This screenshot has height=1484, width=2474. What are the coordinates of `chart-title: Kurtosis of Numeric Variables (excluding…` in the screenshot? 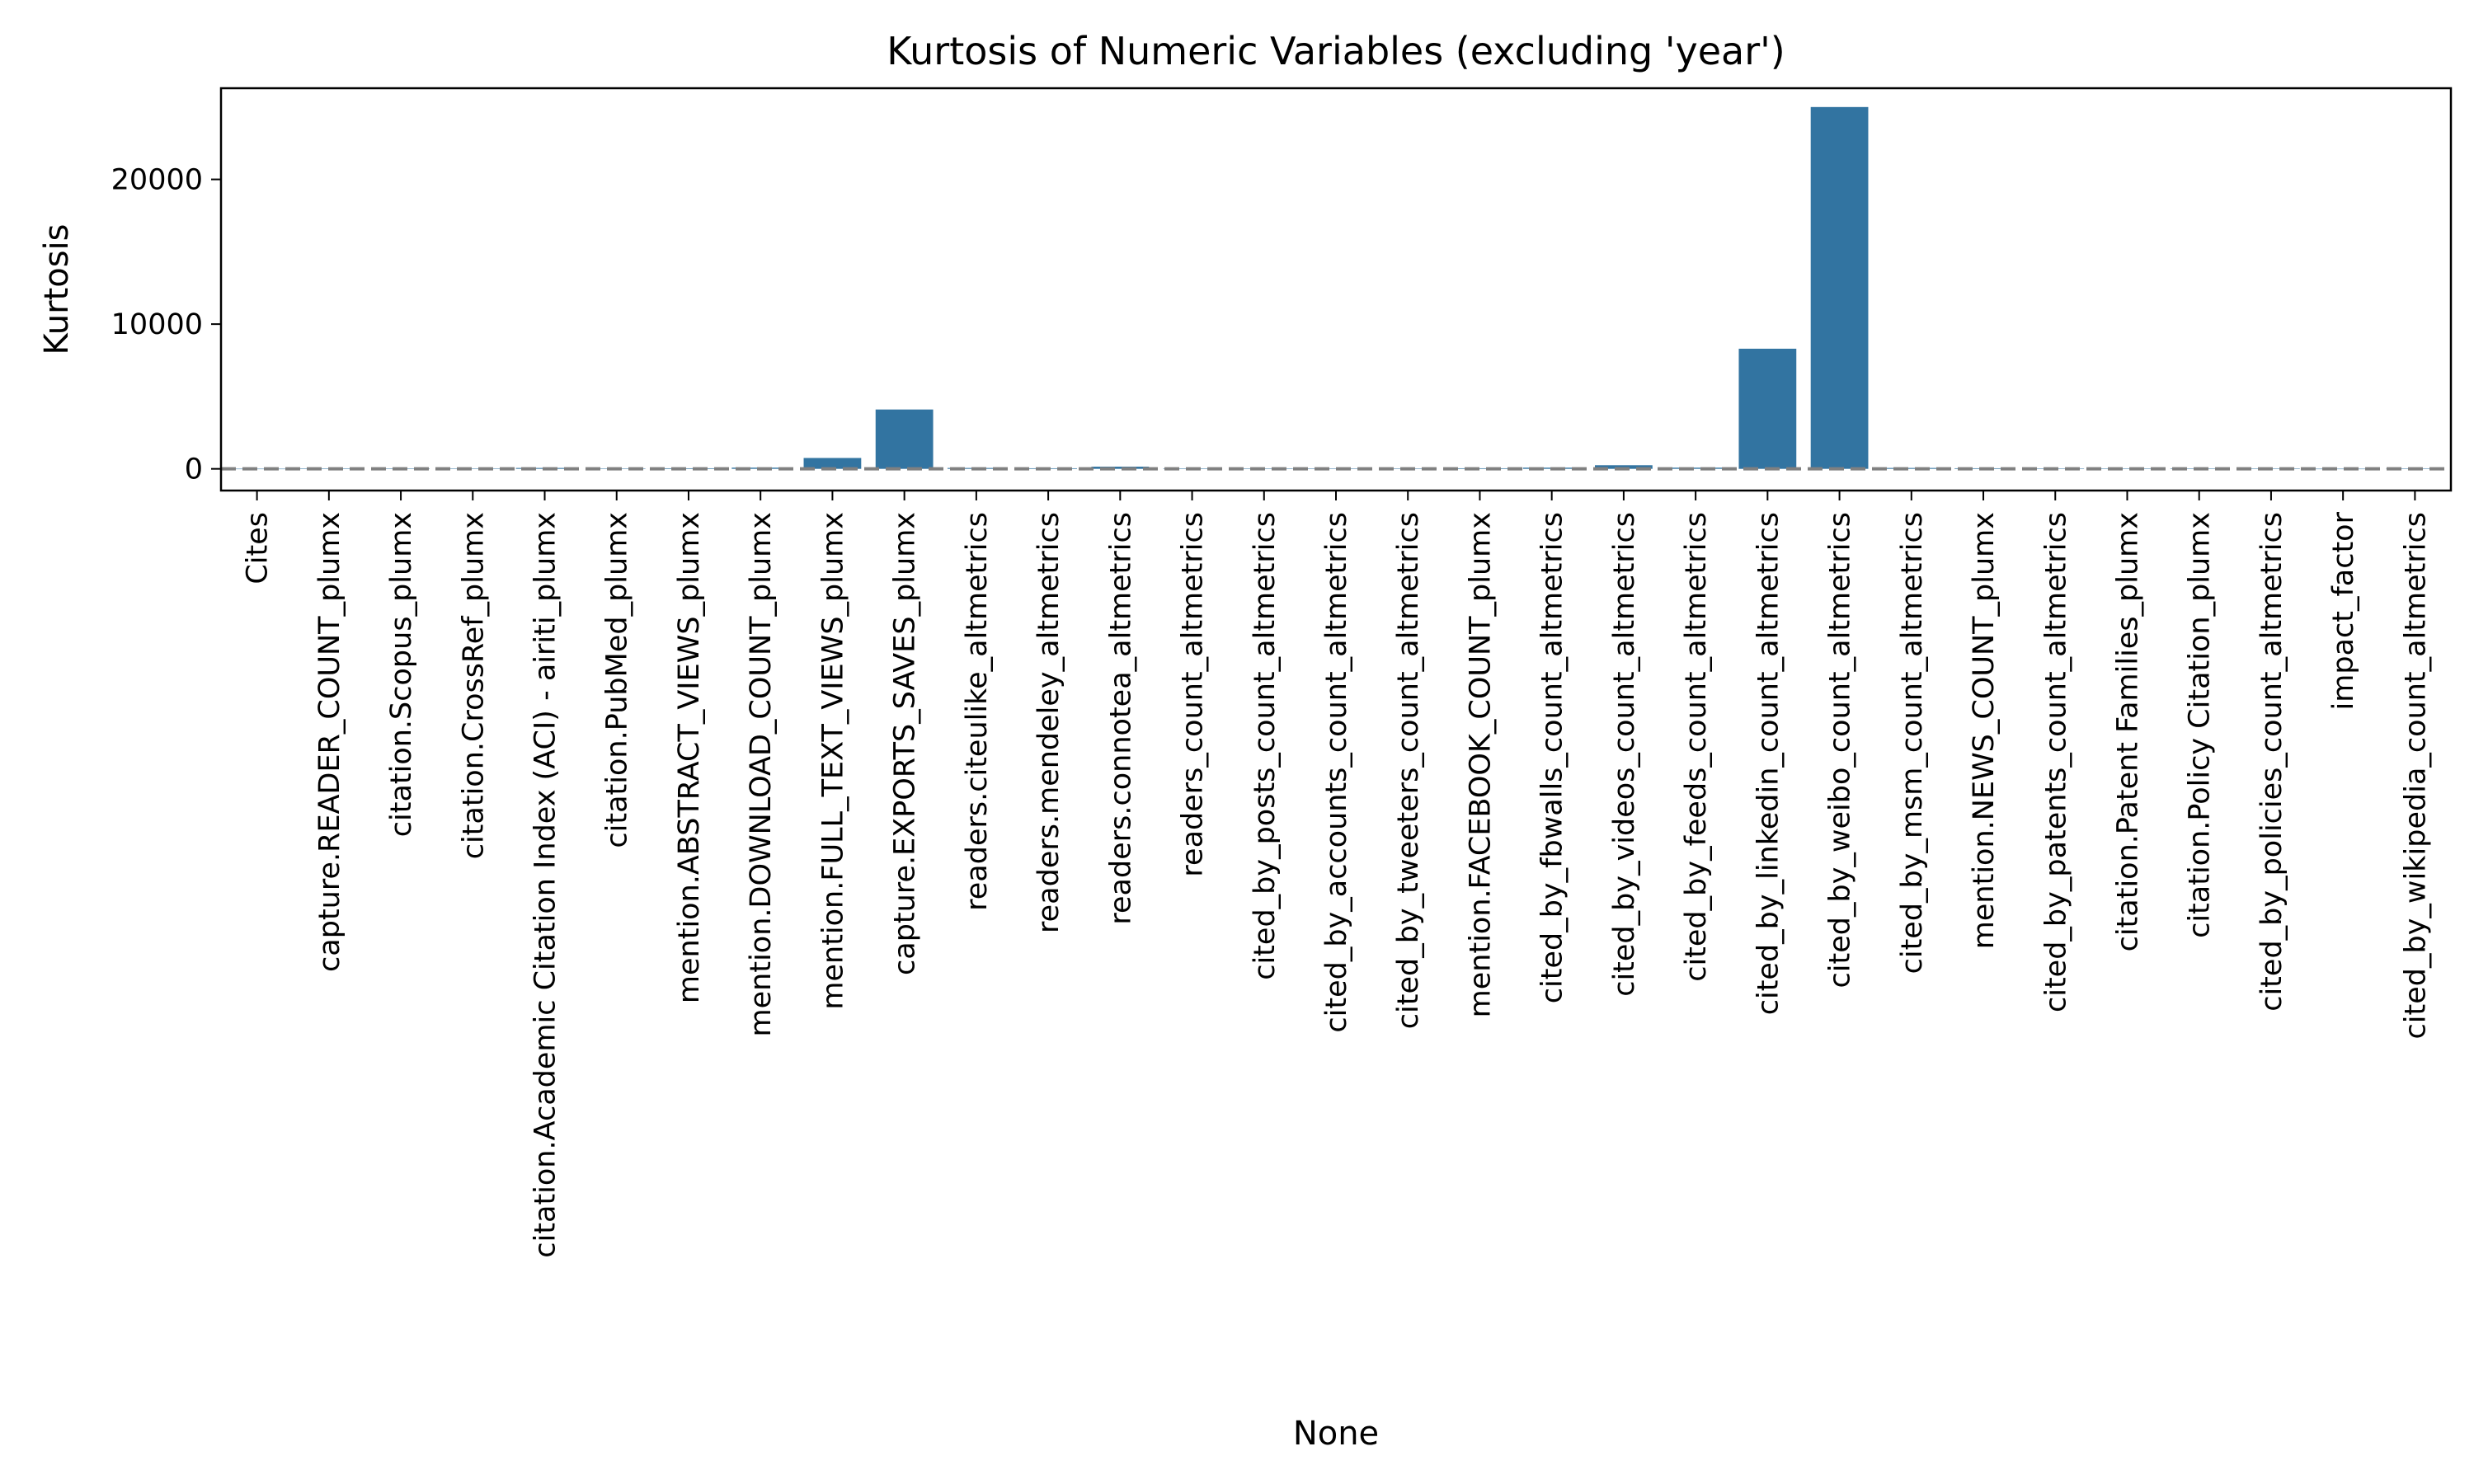 It's located at (1336, 51).